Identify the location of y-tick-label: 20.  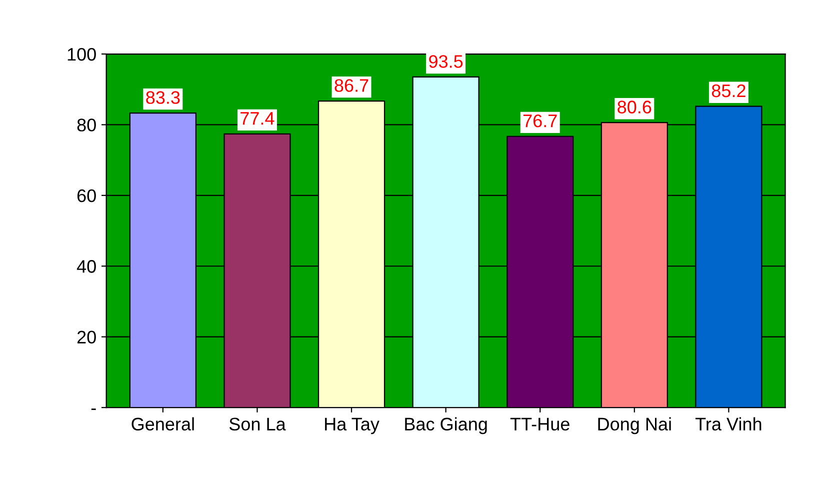
(86, 337).